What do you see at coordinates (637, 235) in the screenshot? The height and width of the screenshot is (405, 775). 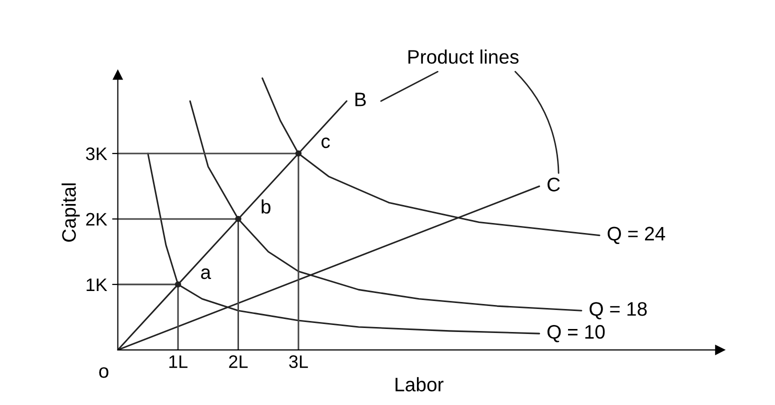 I see `series-label: Q = 24` at bounding box center [637, 235].